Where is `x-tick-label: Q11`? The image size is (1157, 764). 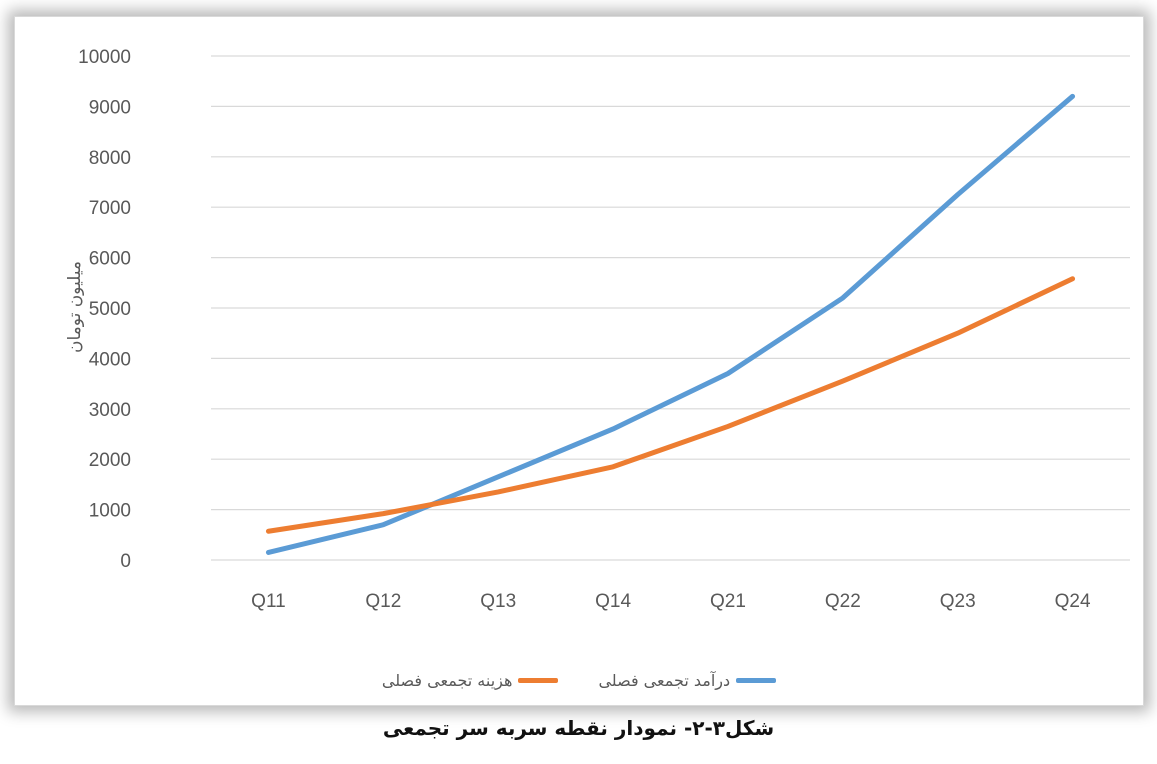 x-tick-label: Q11 is located at coordinates (268, 601).